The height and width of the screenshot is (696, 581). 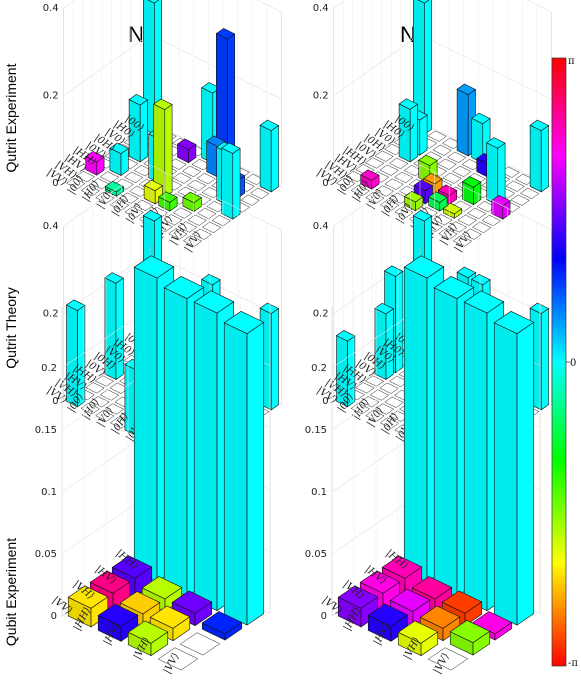 What do you see at coordinates (49, 492) in the screenshot?
I see `z-tick-label: 0.1` at bounding box center [49, 492].